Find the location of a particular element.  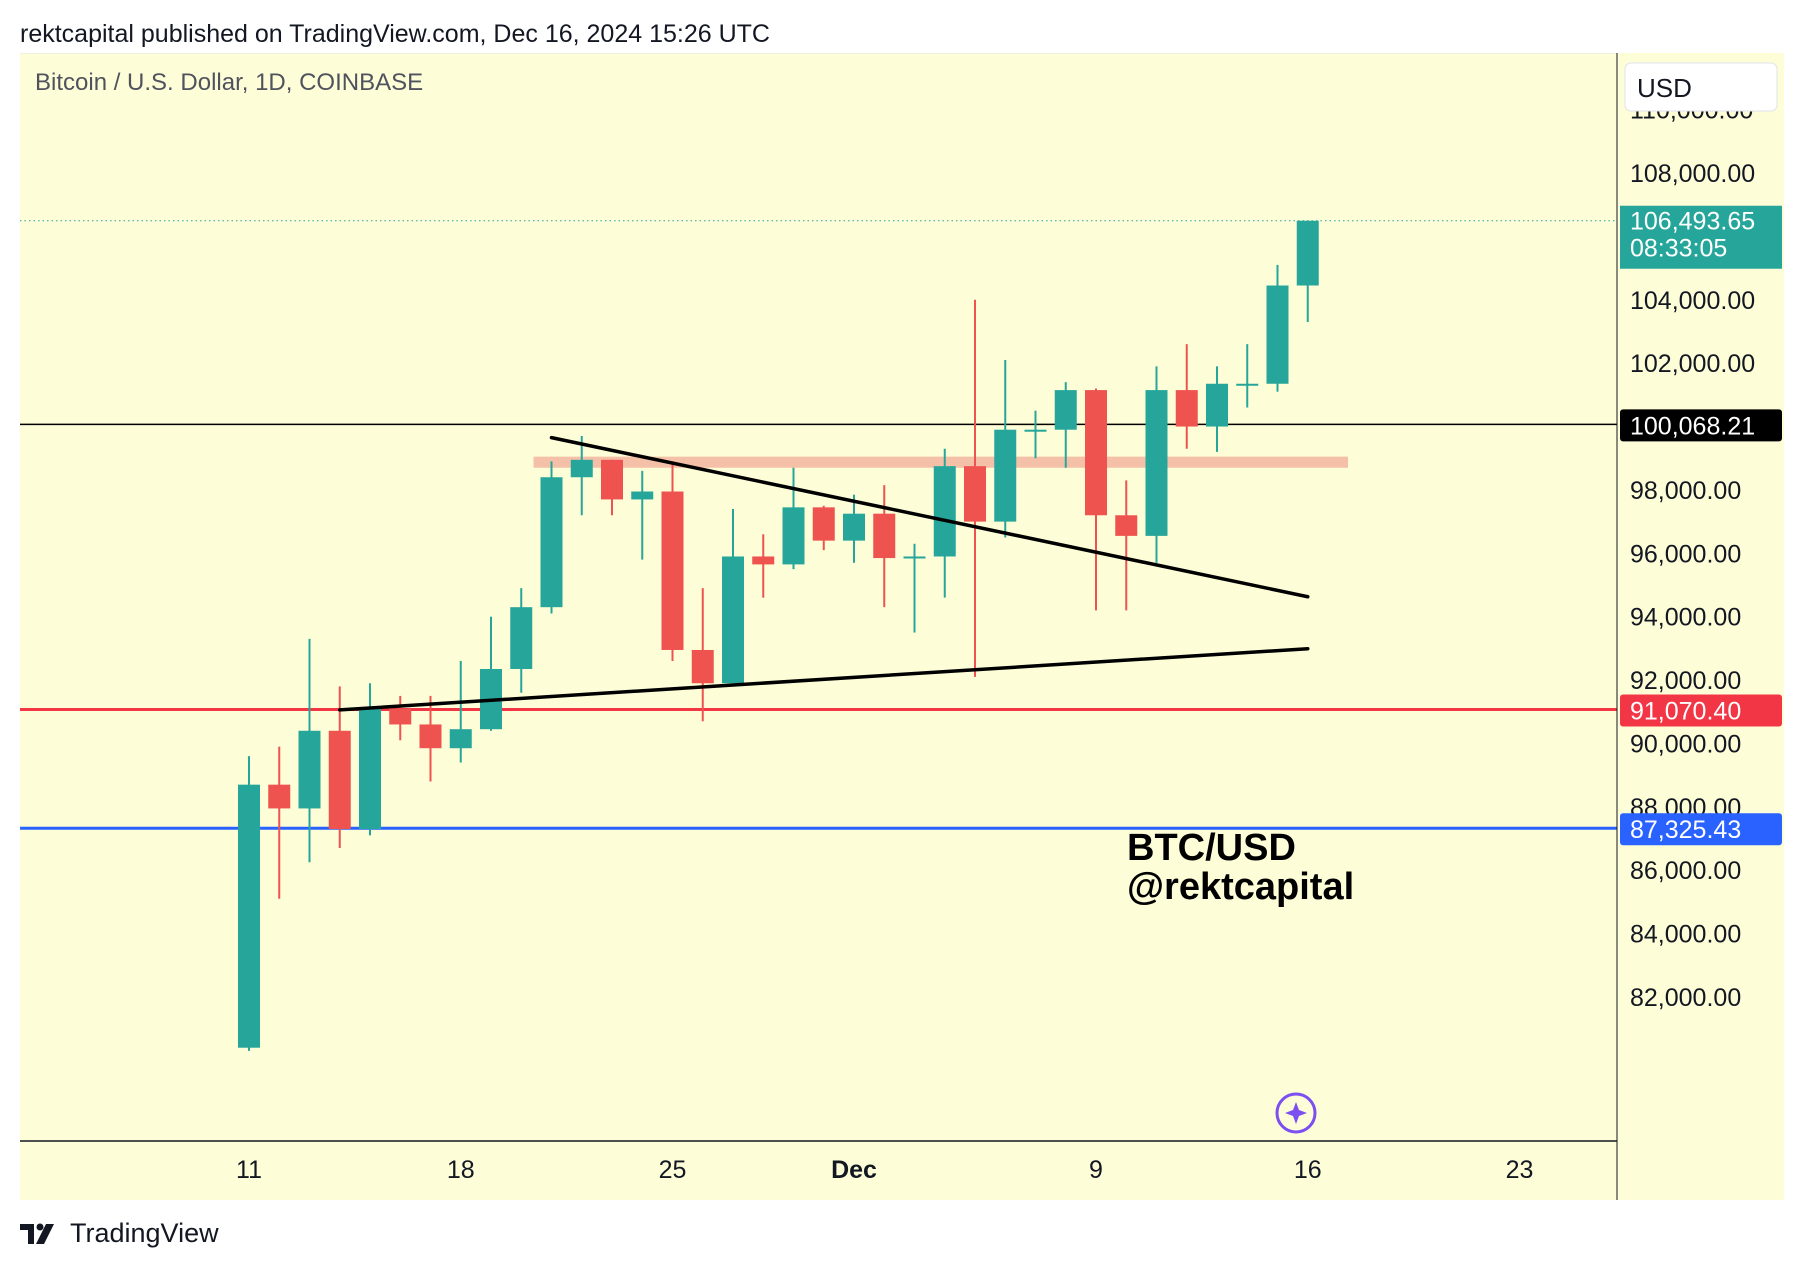

y-tick-label: 104,000.00 is located at coordinates (1692, 301).